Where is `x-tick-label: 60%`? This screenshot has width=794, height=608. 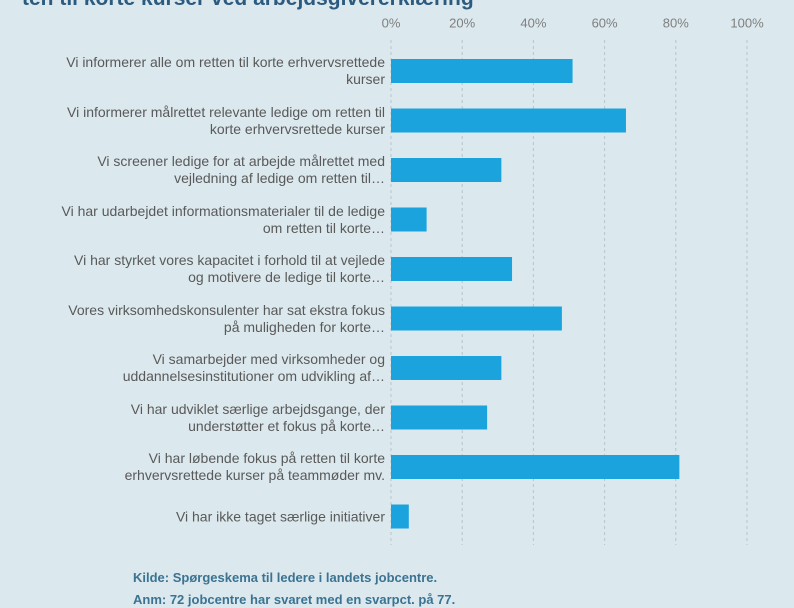
x-tick-label: 60% is located at coordinates (605, 22).